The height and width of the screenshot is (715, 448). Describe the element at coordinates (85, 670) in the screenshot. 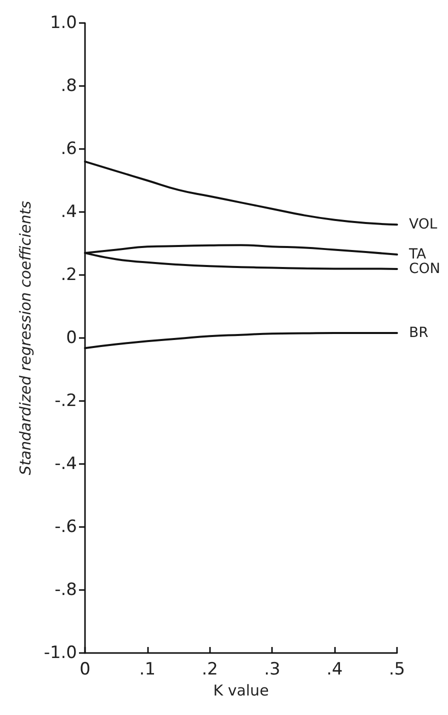

I see `x-tick-label: 0` at that location.